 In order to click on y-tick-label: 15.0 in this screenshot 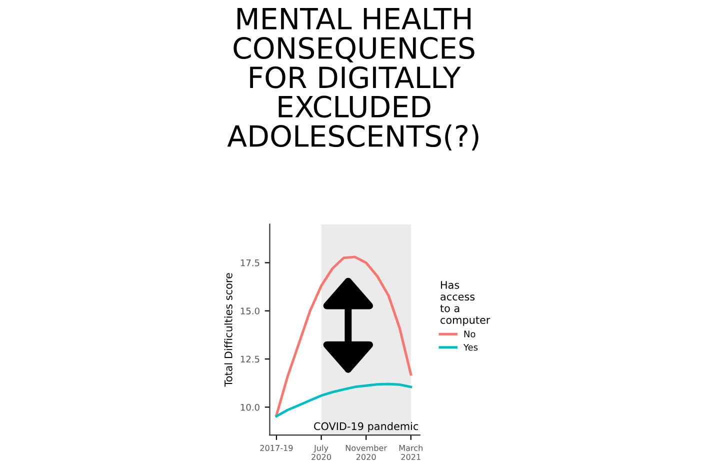, I will do `click(250, 311)`.